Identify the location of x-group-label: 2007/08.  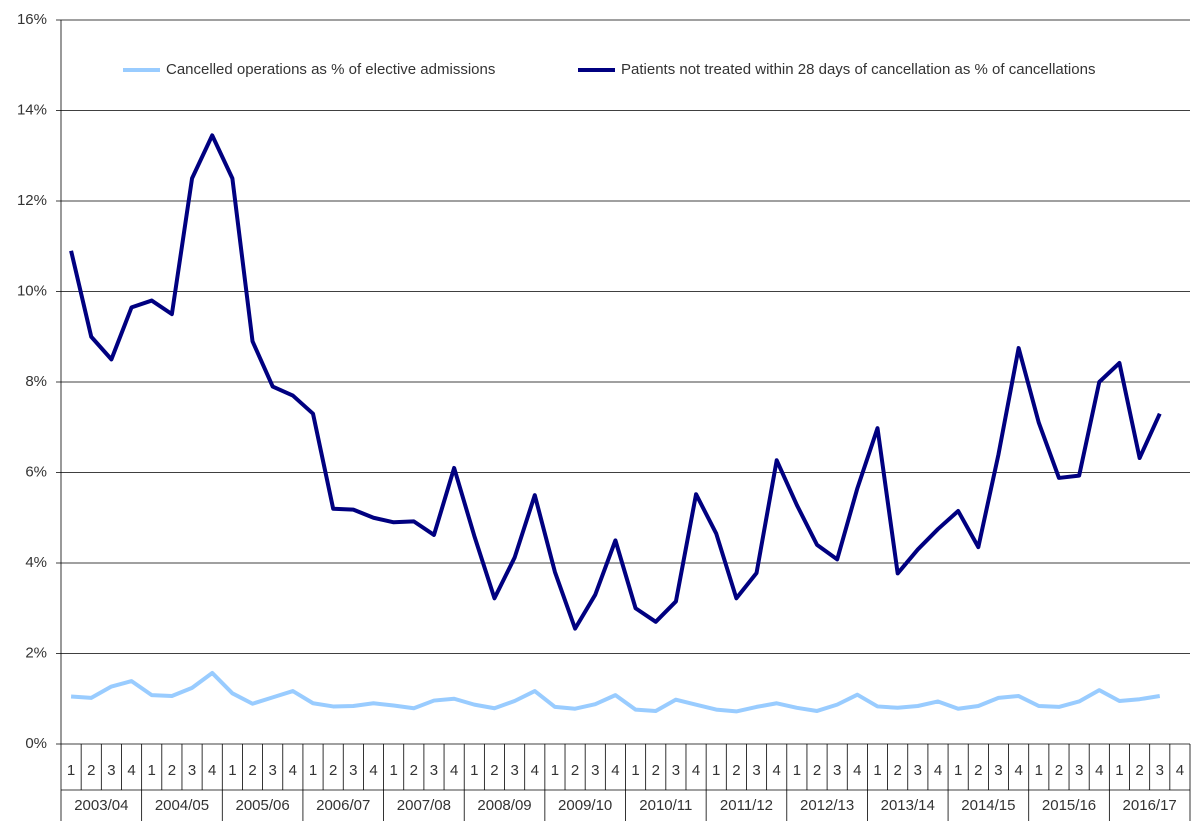
(424, 805).